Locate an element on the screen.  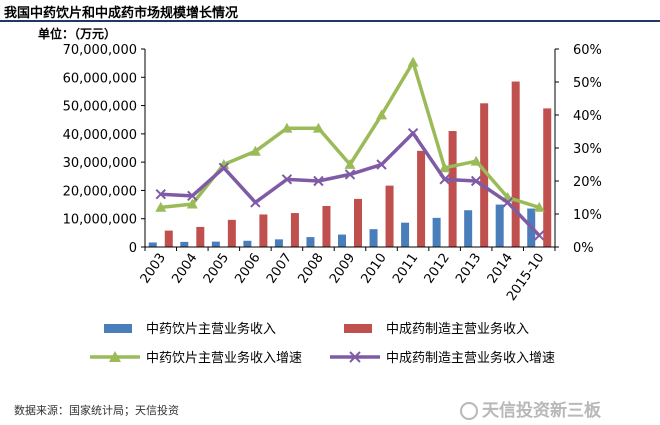
x-tick-label: 2007 is located at coordinates (279, 269).